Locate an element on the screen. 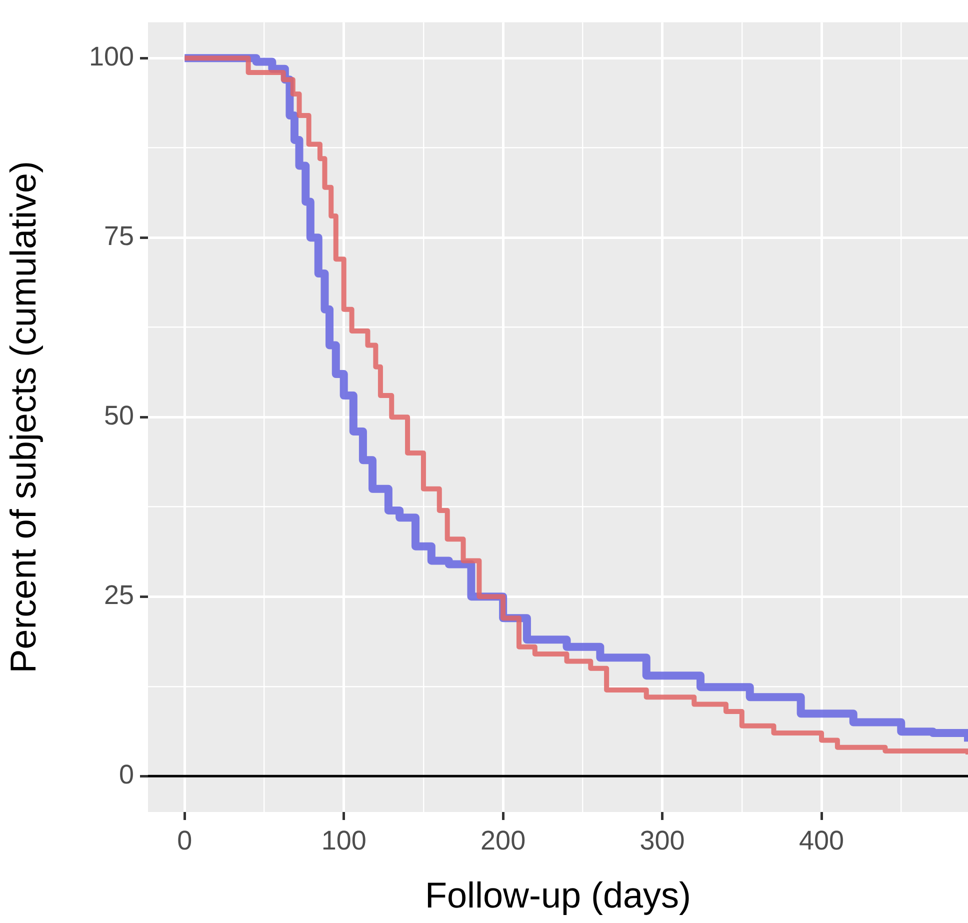 The image size is (968, 923). x-tick-label: 100 is located at coordinates (343, 841).